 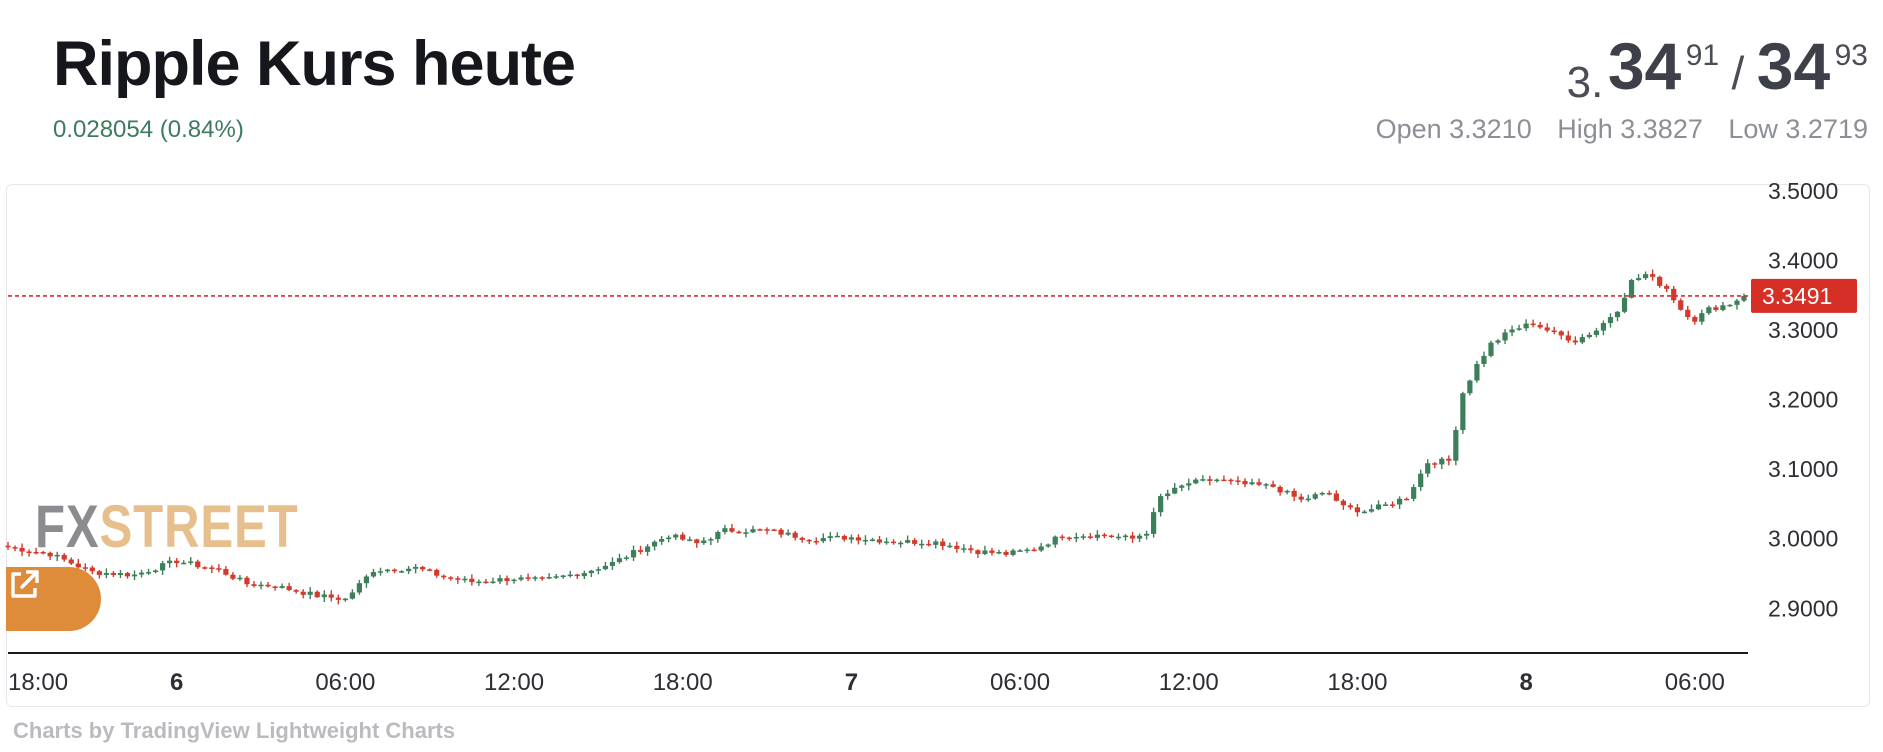 What do you see at coordinates (234, 730) in the screenshot?
I see `chart-credit: Charts by TradingView Lightweight Charts` at bounding box center [234, 730].